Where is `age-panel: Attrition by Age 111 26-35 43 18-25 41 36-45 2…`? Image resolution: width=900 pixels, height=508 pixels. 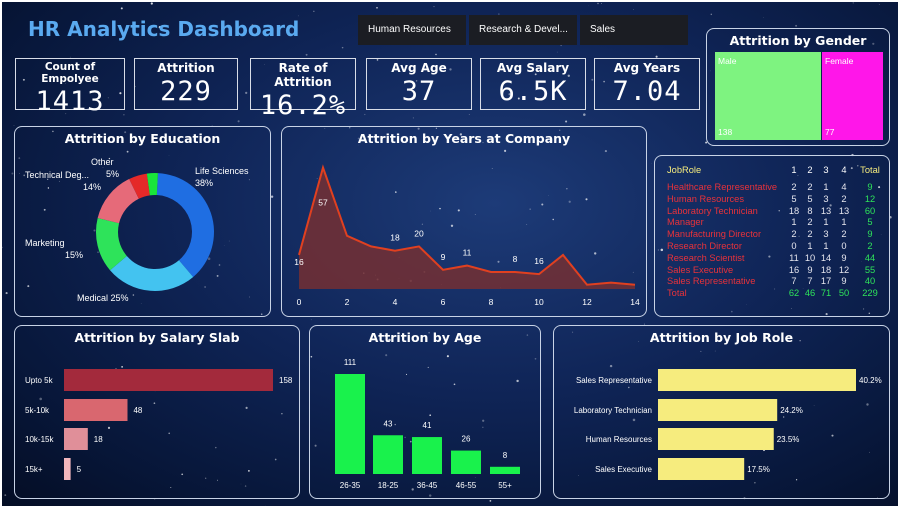 age-panel: Attrition by Age 111 26-35 43 18-25 41 36-45 2… is located at coordinates (425, 412).